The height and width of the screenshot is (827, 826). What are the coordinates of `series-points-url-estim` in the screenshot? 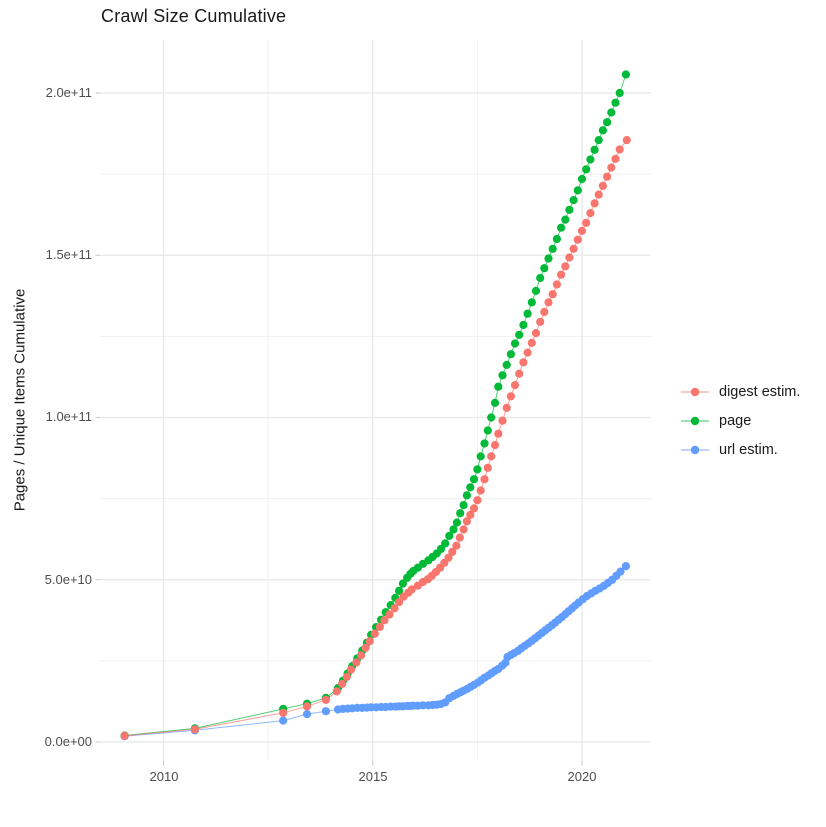 It's located at (375, 651).